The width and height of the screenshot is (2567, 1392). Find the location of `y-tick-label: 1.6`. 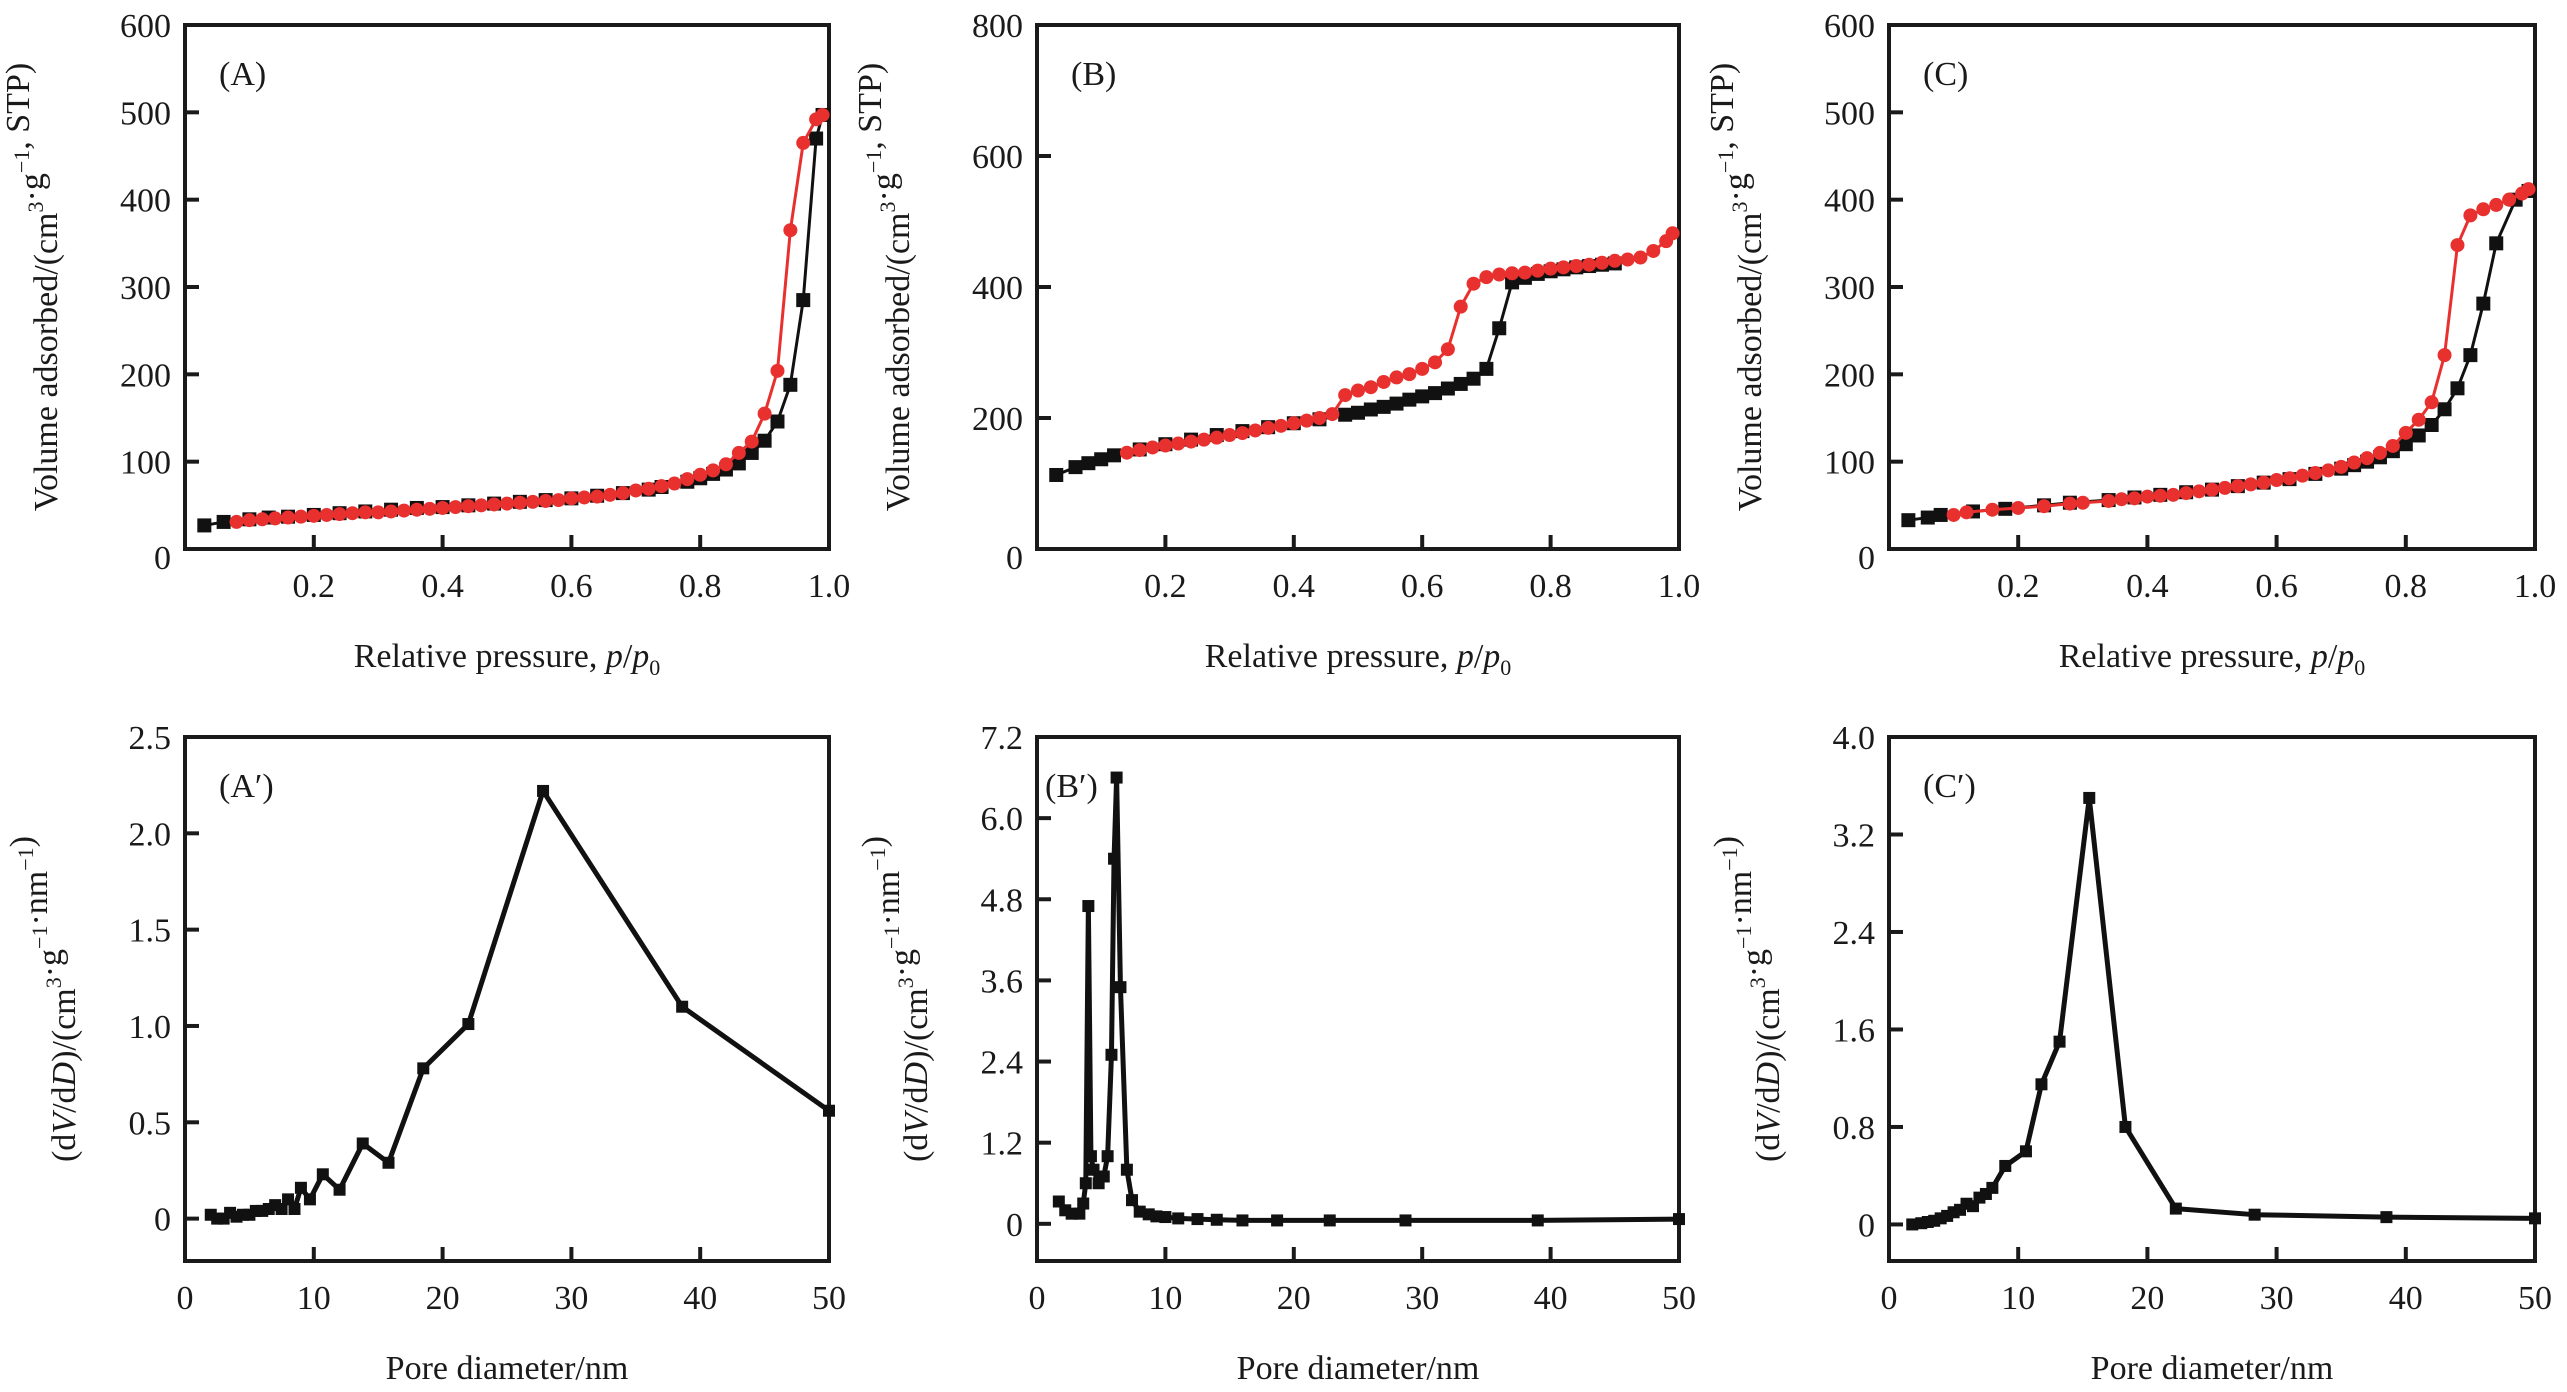

y-tick-label: 1.6 is located at coordinates (1854, 1030).